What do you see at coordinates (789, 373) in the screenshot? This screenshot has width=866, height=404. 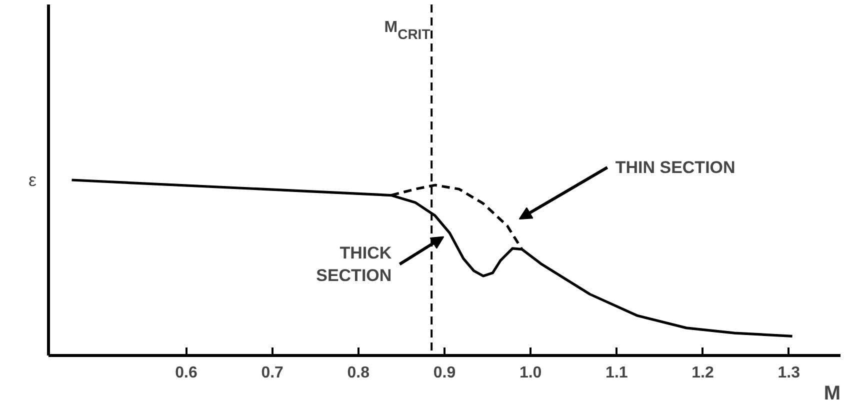 I see `x-tick-label: 1.3` at bounding box center [789, 373].